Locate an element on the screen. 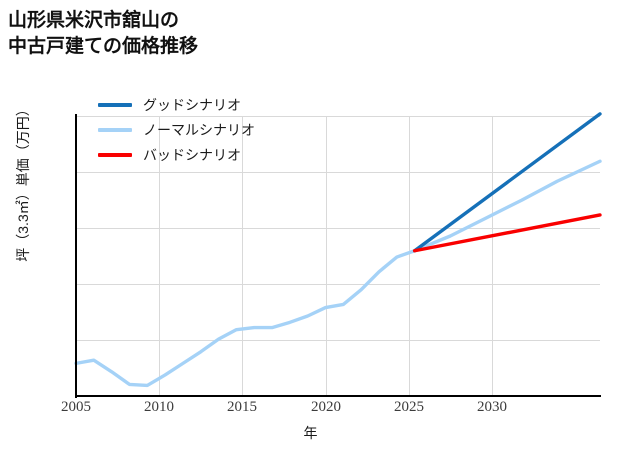 The width and height of the screenshot is (621, 465). y-axis-line is located at coordinates (76, 256).